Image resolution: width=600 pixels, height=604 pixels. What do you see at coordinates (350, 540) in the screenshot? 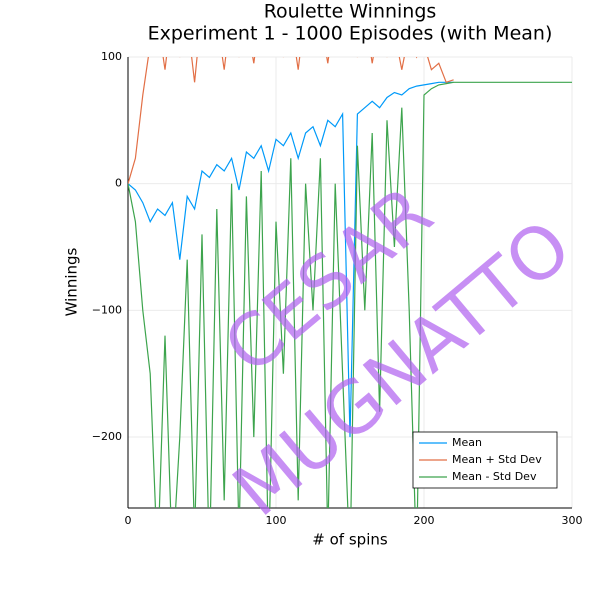
I see `x-axis-label: # of spins` at bounding box center [350, 540].